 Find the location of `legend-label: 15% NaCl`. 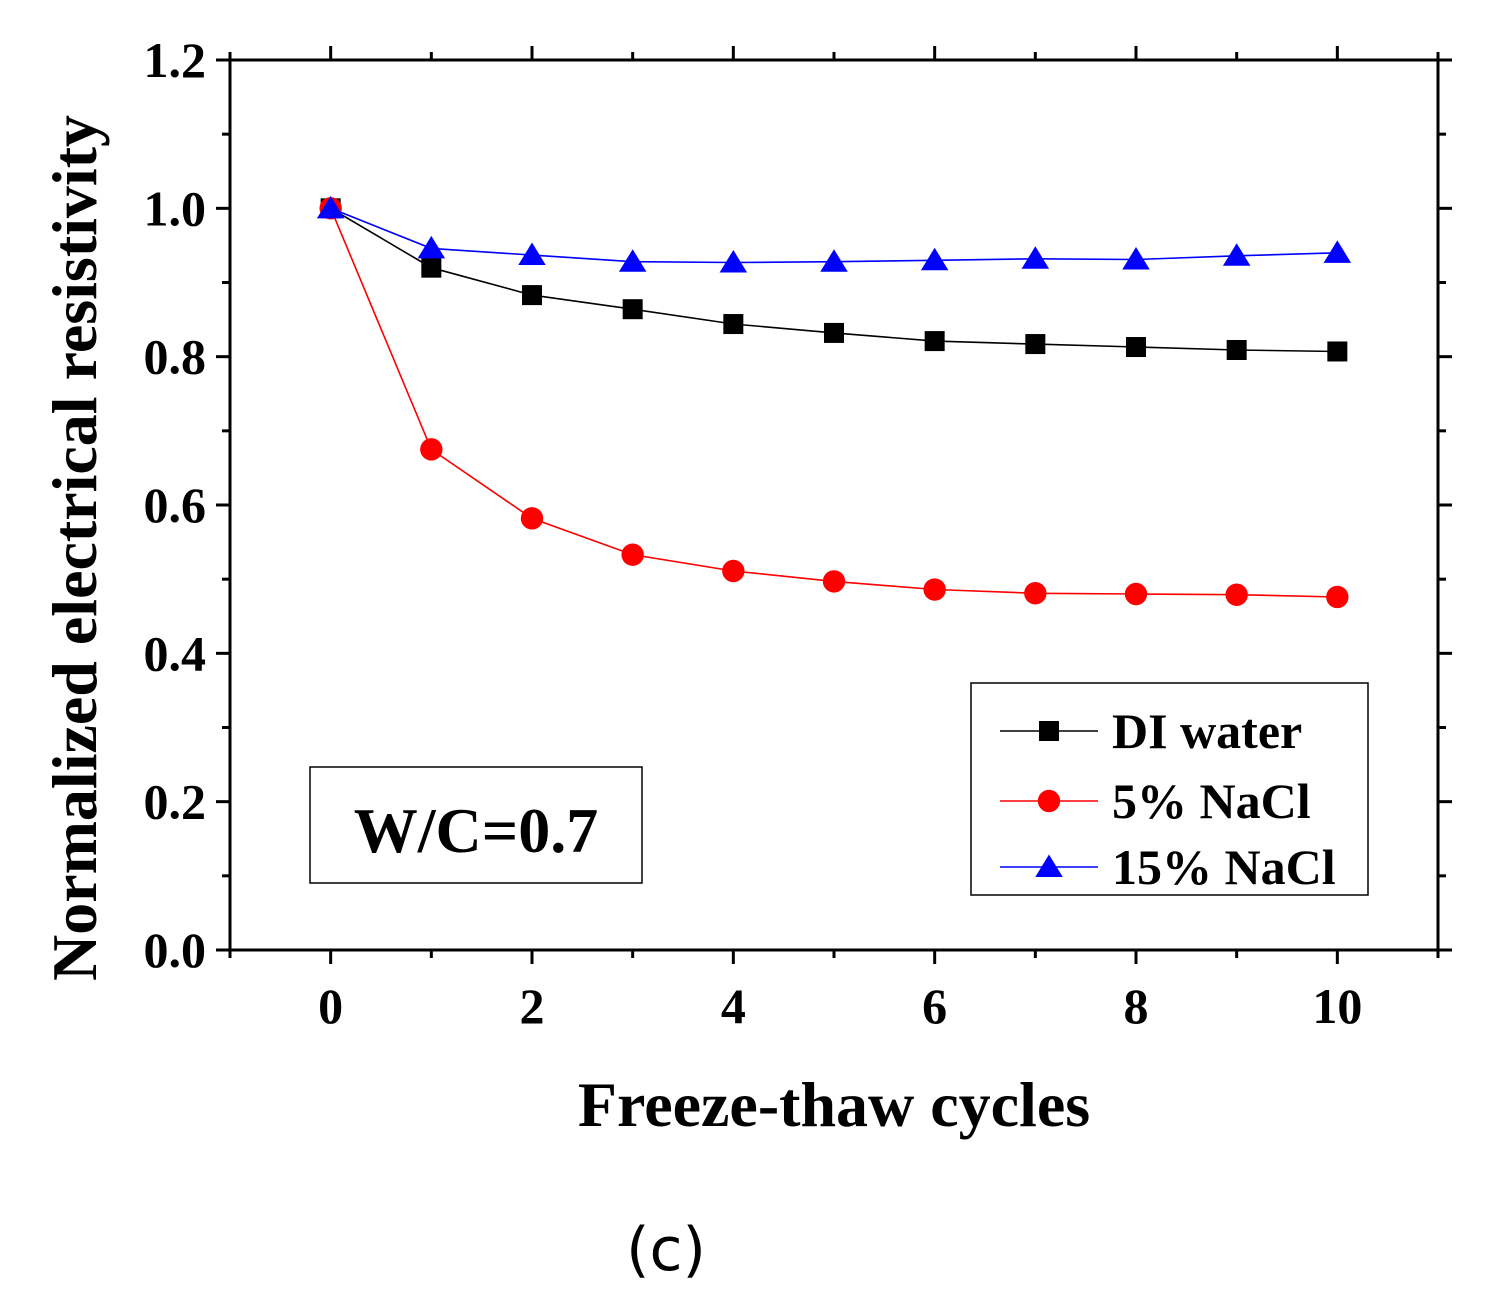

legend-label: 15% NaCl is located at coordinates (1224, 867).